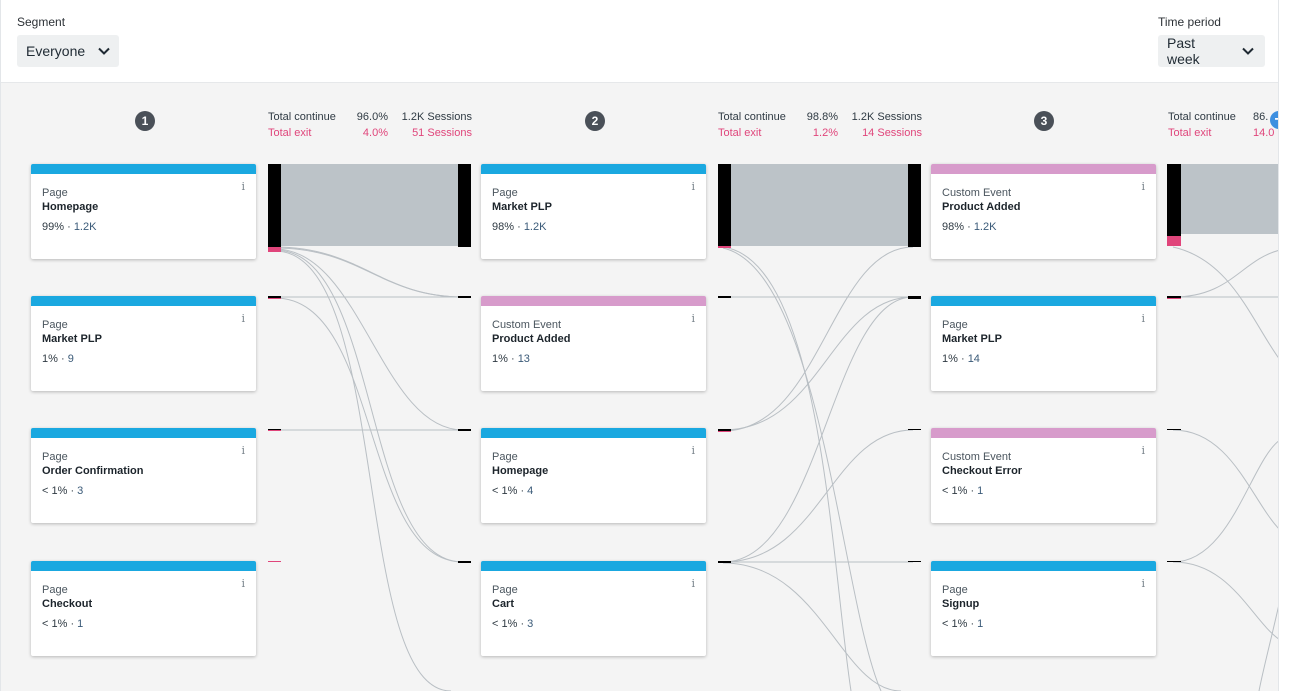  Describe the element at coordinates (369, 205) in the screenshot. I see `flow-homepage-to-market-plp` at that location.